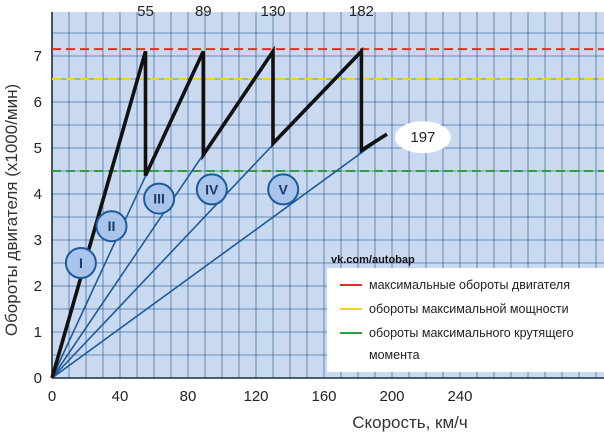  What do you see at coordinates (145, 11) in the screenshot?
I see `max-speed-label: 55` at bounding box center [145, 11].